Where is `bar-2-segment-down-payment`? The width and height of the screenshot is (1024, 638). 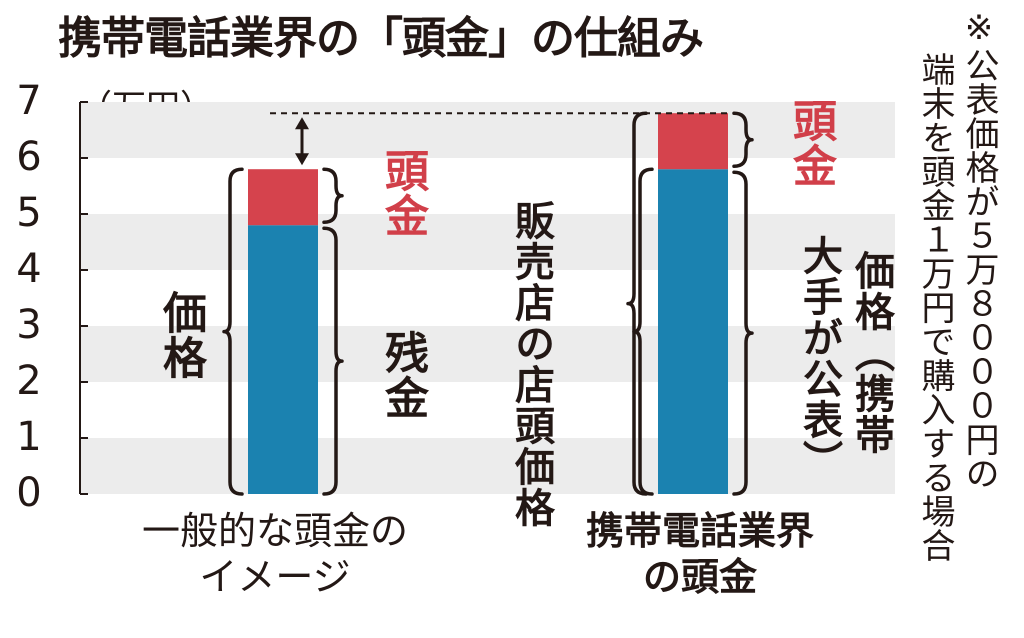
bar-2-segment-down-payment is located at coordinates (693, 141).